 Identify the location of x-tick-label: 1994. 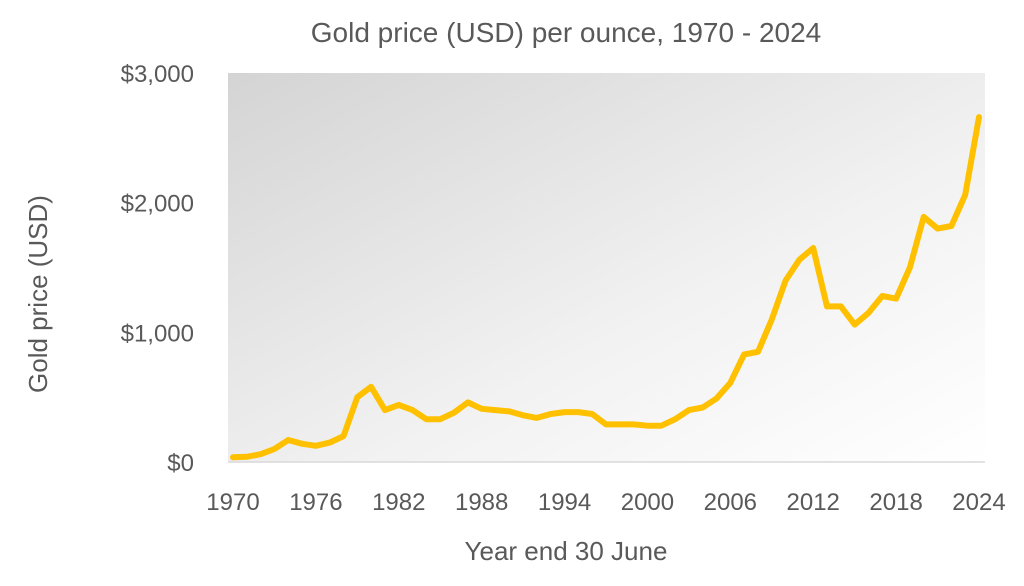
(564, 502).